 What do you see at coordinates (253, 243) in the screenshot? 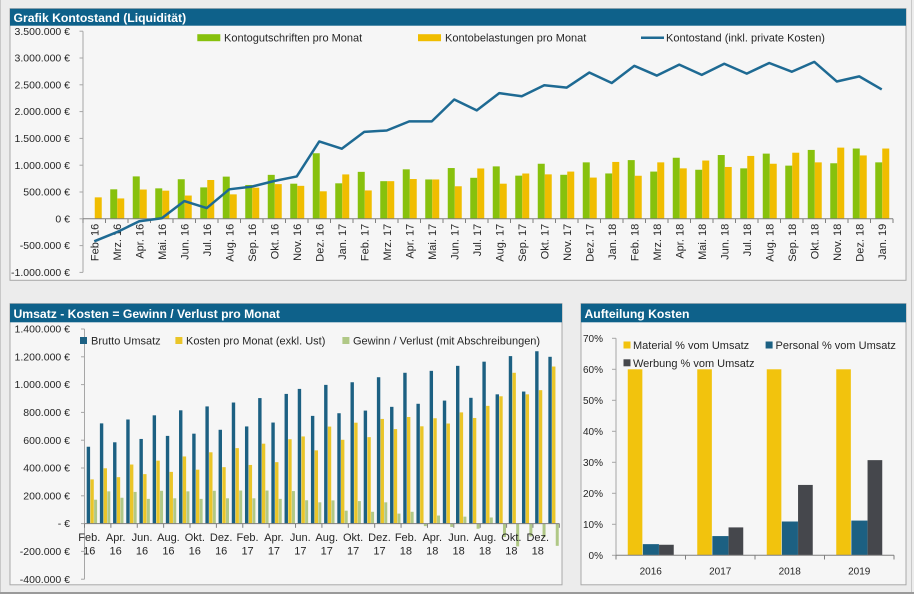
I see `svg-text: Sep. 16` at bounding box center [253, 243].